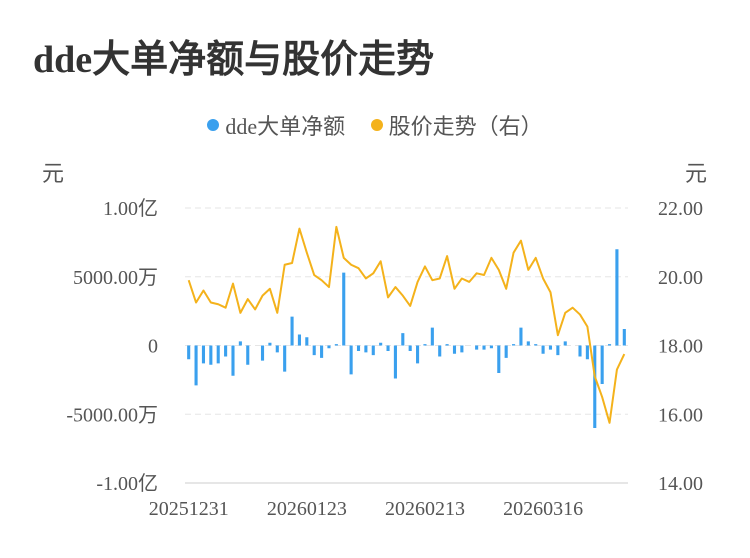 The width and height of the screenshot is (750, 558). I want to click on x-axis-ticks: 20251231 20260123 20260213 20260316, so click(366, 509).